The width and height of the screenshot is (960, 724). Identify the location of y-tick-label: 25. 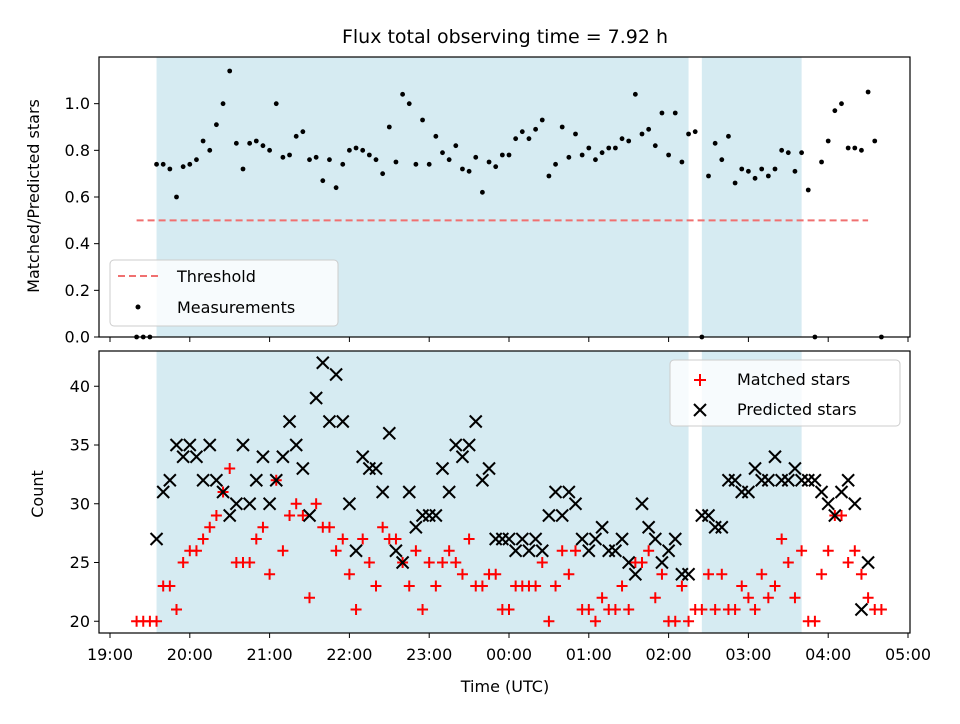
(80, 562).